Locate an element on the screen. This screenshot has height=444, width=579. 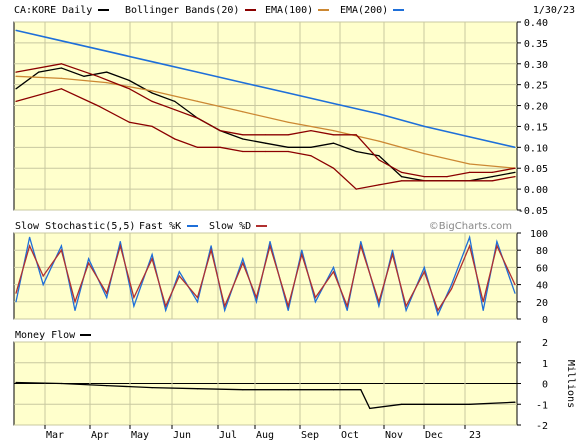
series-mflow is located at coordinates (265, 395).